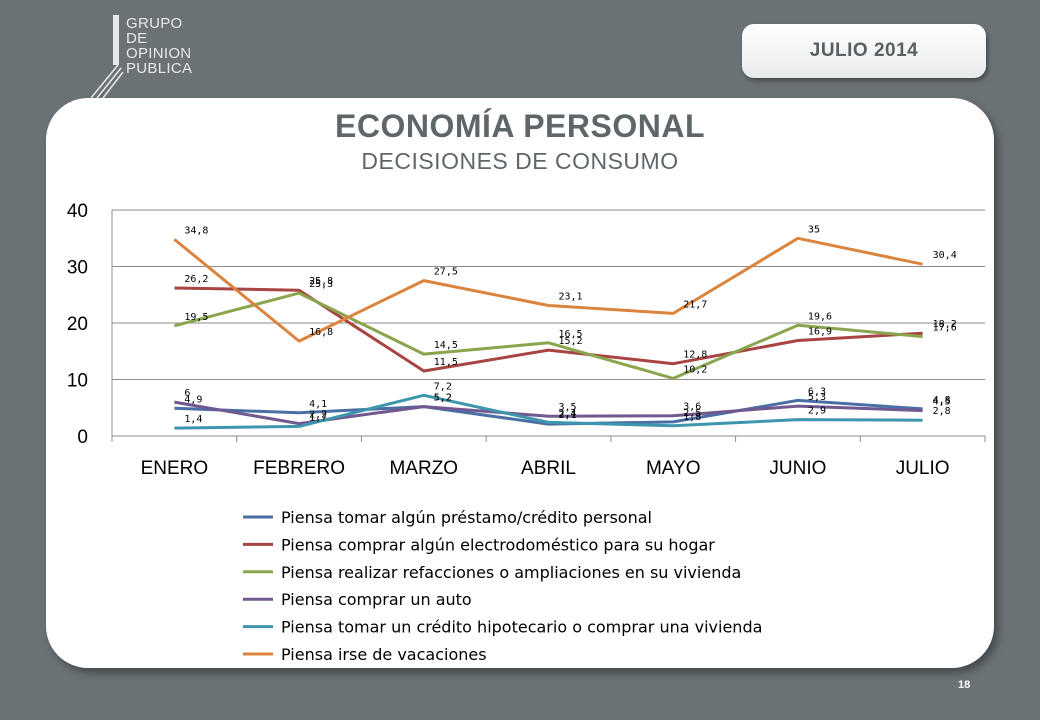  What do you see at coordinates (568, 407) in the screenshot?
I see `data-label: 3,5` at bounding box center [568, 407].